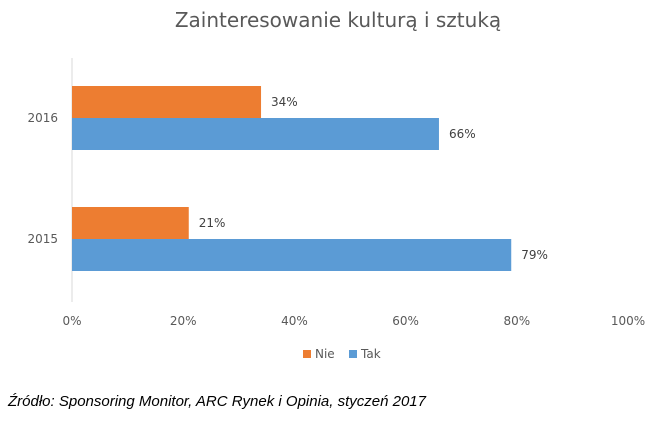 The height and width of the screenshot is (421, 655). Describe the element at coordinates (255, 134) in the screenshot. I see `bar-tak-2016` at that location.